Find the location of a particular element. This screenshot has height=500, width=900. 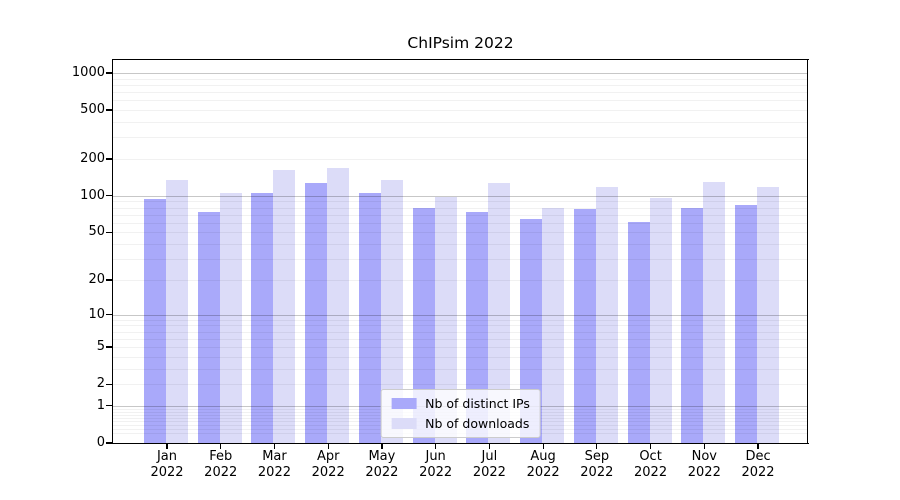

x-tick-label-apr: Apr 2022 is located at coordinates (328, 464).